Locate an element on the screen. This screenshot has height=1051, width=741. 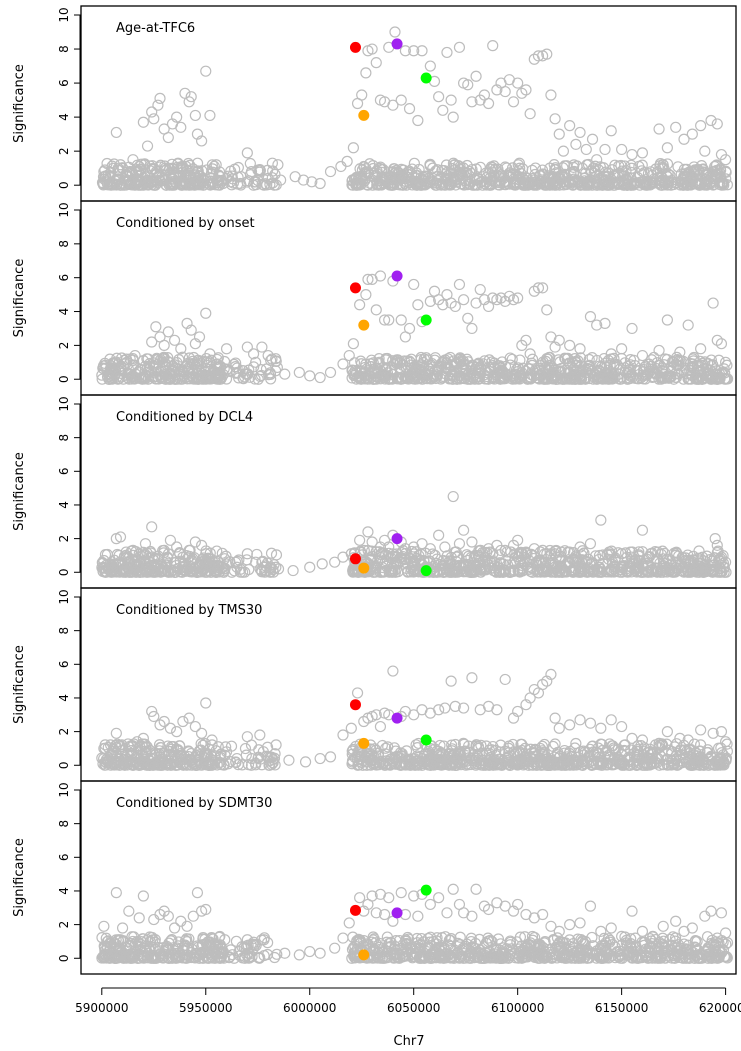
y-tick-label: 0 is located at coordinates (64, 572).